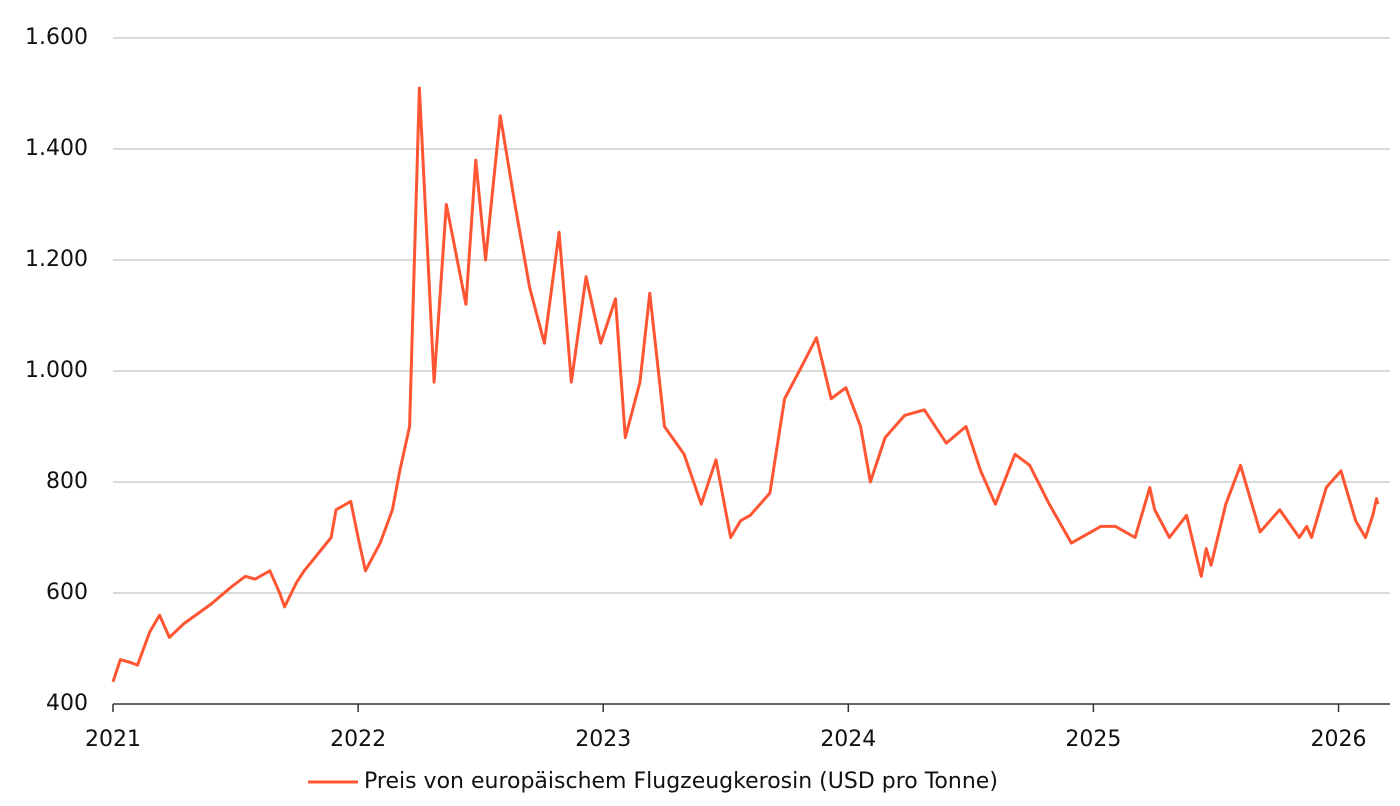 The image size is (1400, 806). Describe the element at coordinates (1093, 739) in the screenshot. I see `x-tick-label: 2025` at that location.